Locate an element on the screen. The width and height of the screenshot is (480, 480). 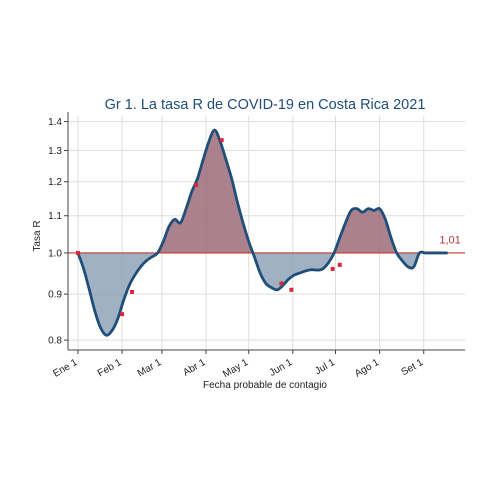
annotation-label: 1,01 is located at coordinates (449, 240).